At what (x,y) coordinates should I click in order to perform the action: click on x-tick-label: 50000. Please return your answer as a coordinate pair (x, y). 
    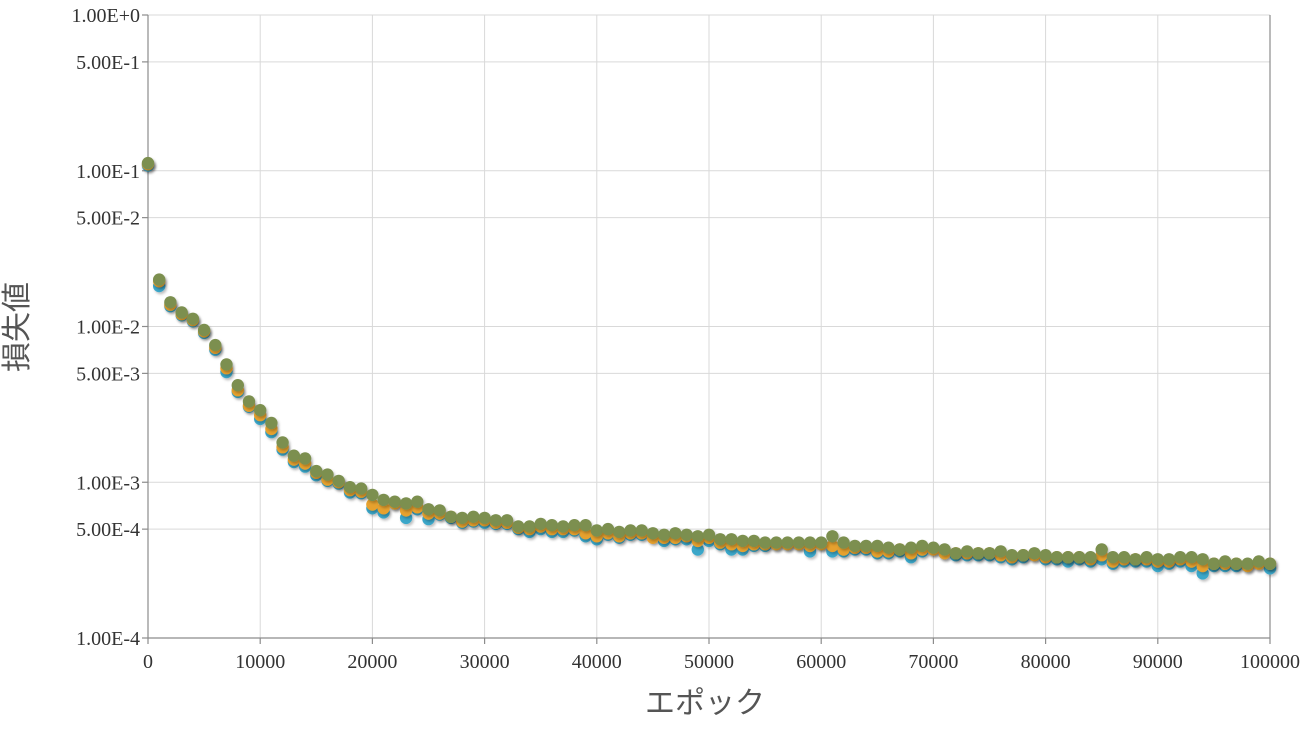
    Looking at the image, I should click on (709, 662).